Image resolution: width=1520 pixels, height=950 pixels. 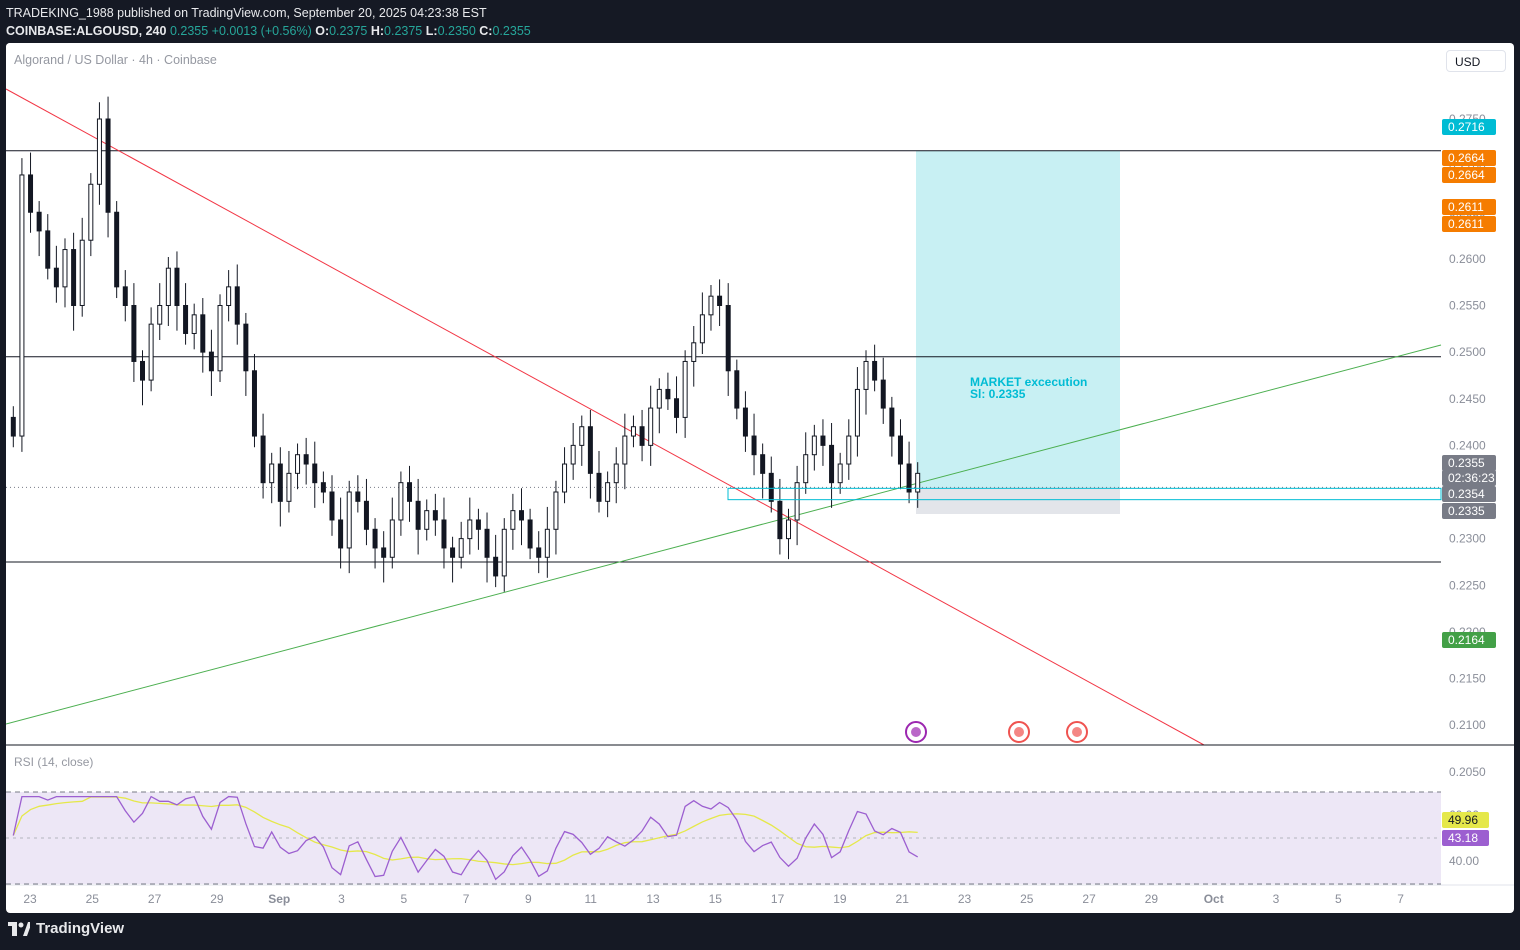 What do you see at coordinates (86, 31) in the screenshot?
I see `symbol-title: COINBASE:ALGOUSD, 240` at bounding box center [86, 31].